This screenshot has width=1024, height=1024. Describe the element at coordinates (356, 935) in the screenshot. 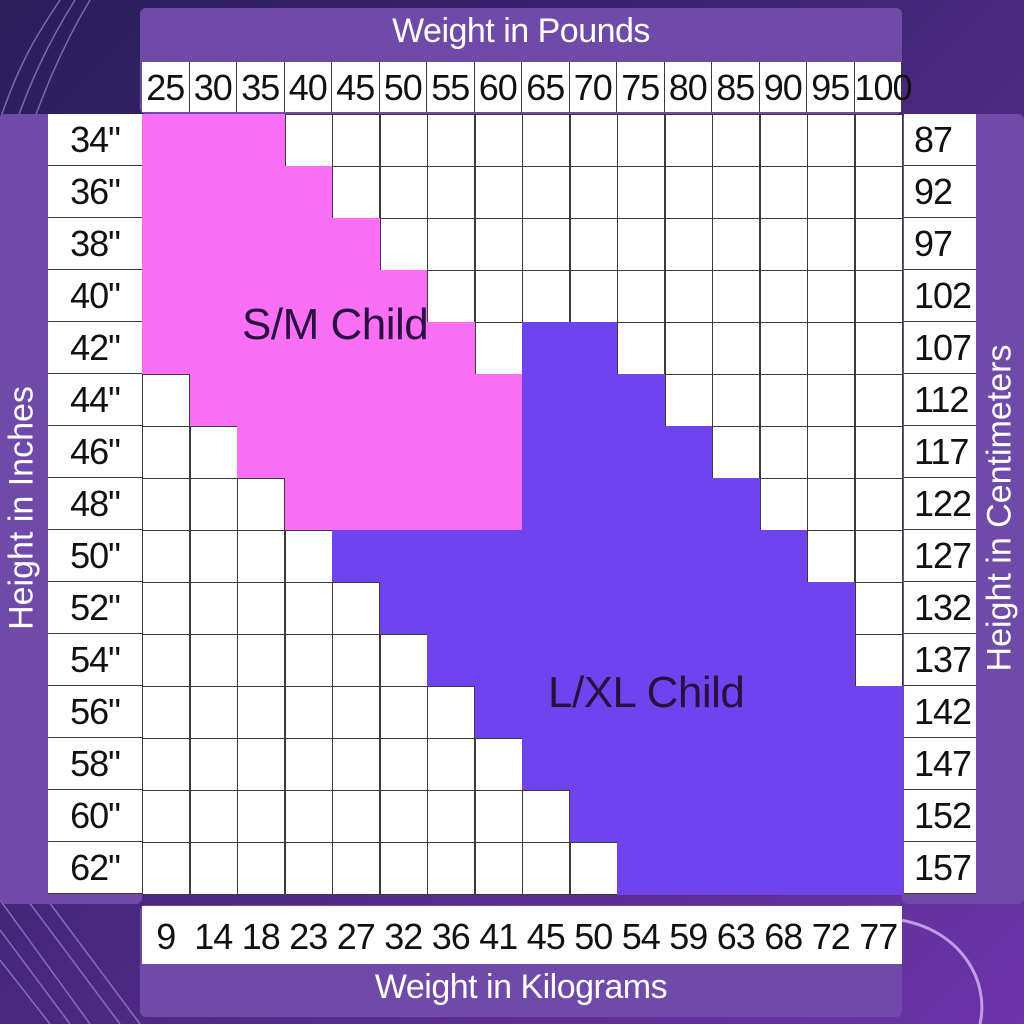

I see `weight-kg-tick: 27` at that location.